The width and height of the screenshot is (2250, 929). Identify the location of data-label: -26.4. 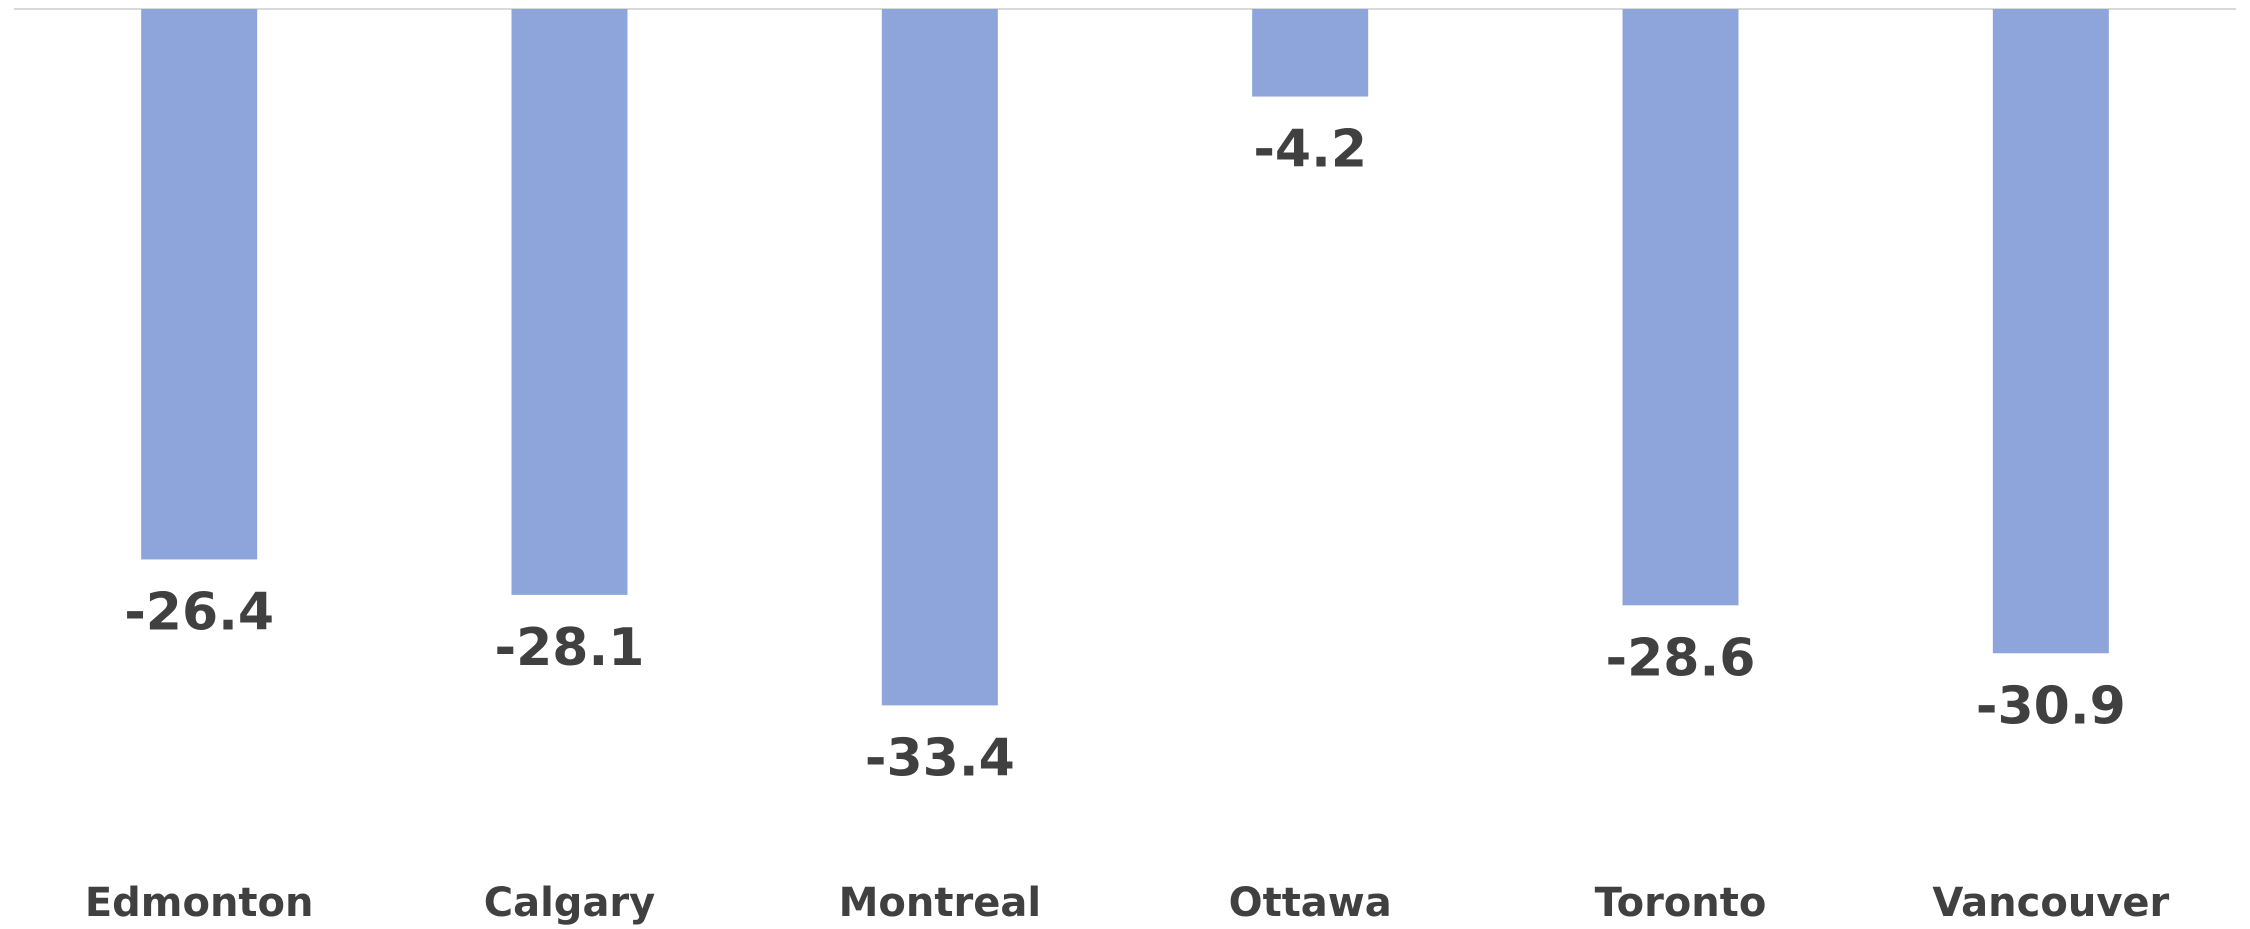
(199, 612).